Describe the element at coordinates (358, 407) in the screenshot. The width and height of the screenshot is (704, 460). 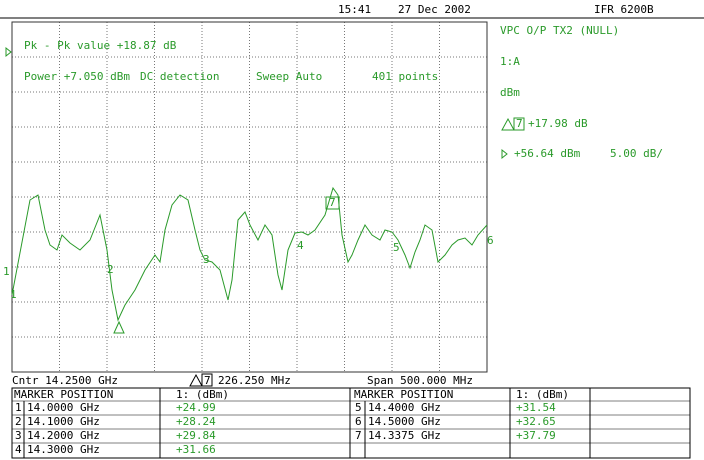
I see `marker-number: 5` at that location.